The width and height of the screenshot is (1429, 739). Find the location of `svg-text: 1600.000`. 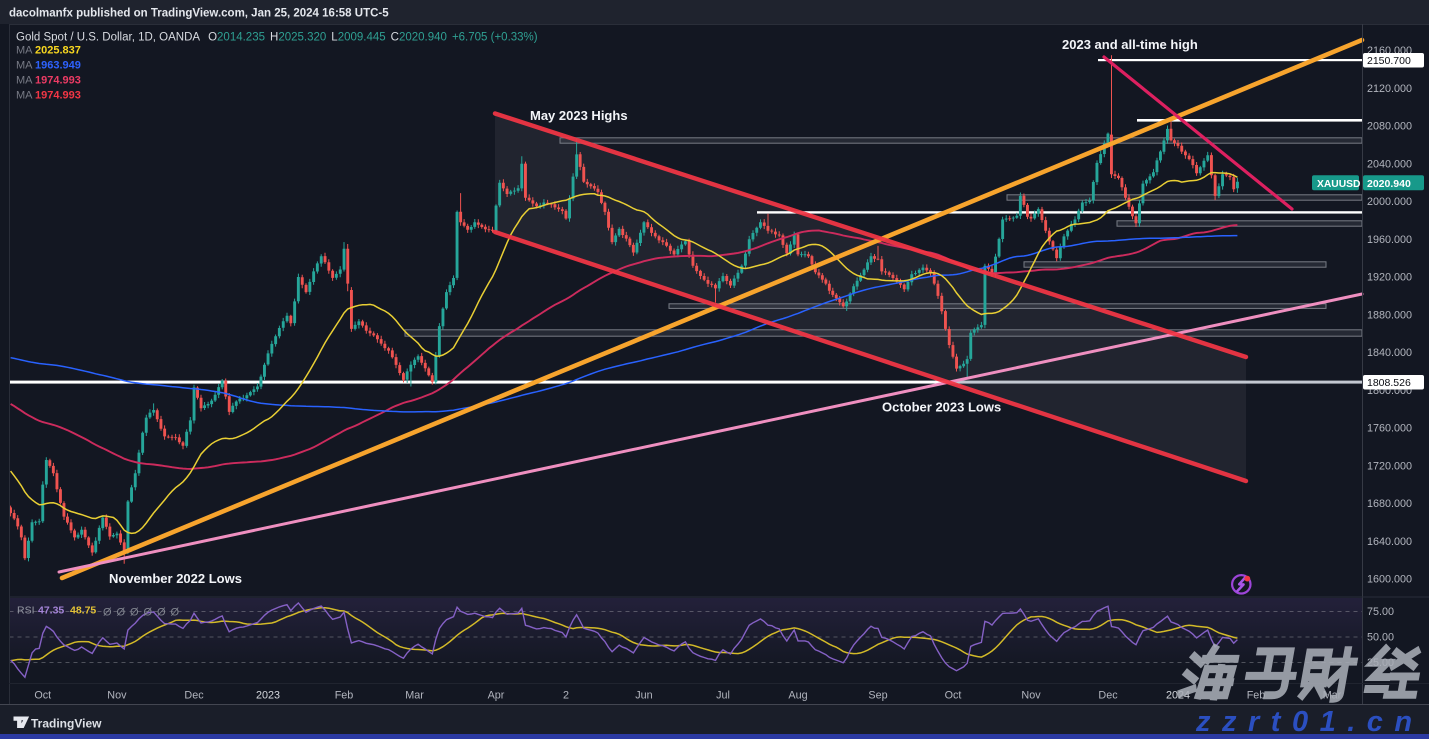

svg-text: 1600.000 is located at coordinates (1389, 580).